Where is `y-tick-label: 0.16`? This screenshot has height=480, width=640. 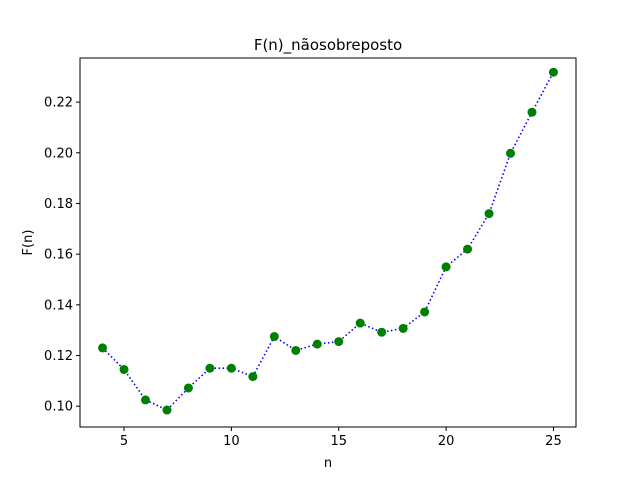 y-tick-label: 0.16 is located at coordinates (58, 255).